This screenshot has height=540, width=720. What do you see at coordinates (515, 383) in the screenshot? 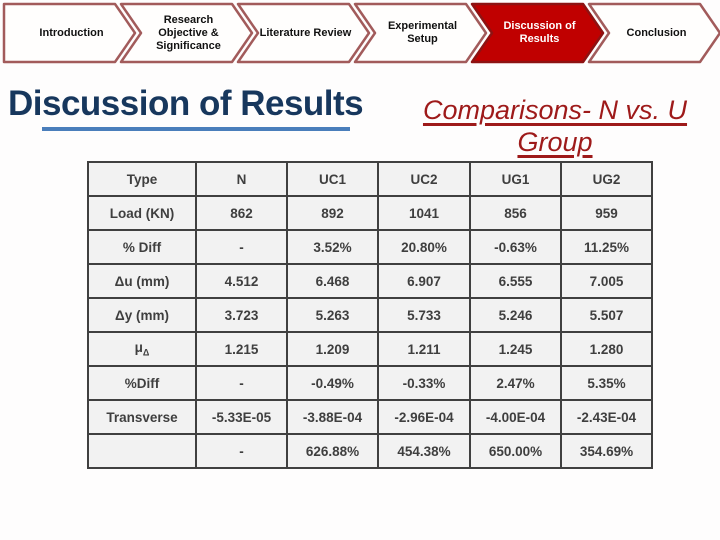
I see `table-cell: 2.47%` at bounding box center [515, 383].